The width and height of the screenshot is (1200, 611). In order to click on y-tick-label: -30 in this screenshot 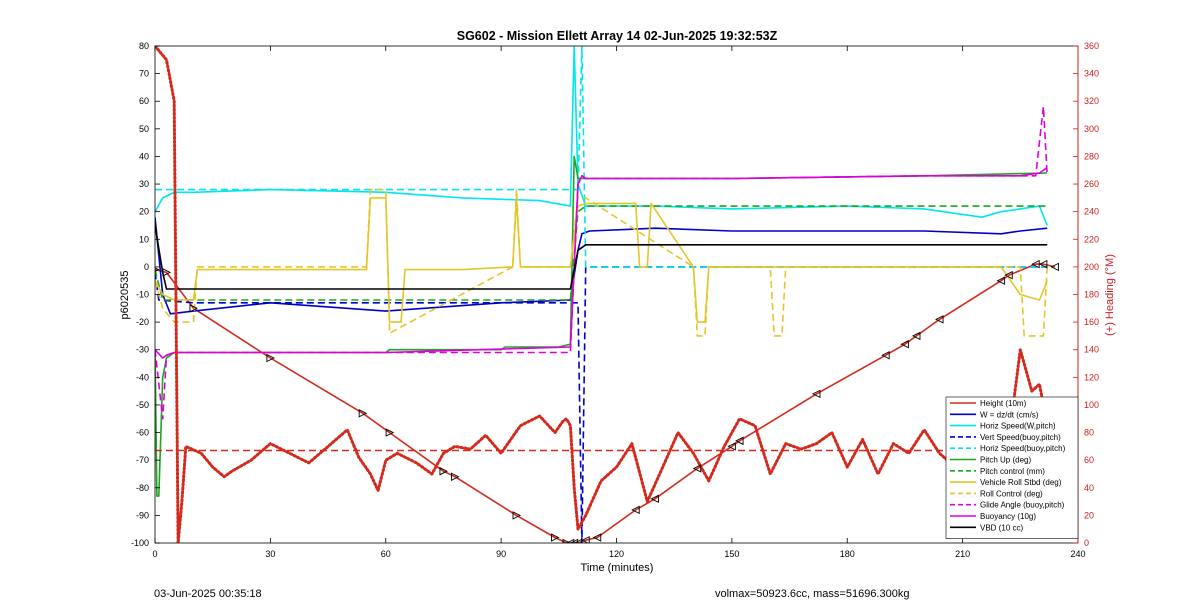, I will do `click(142, 350)`.